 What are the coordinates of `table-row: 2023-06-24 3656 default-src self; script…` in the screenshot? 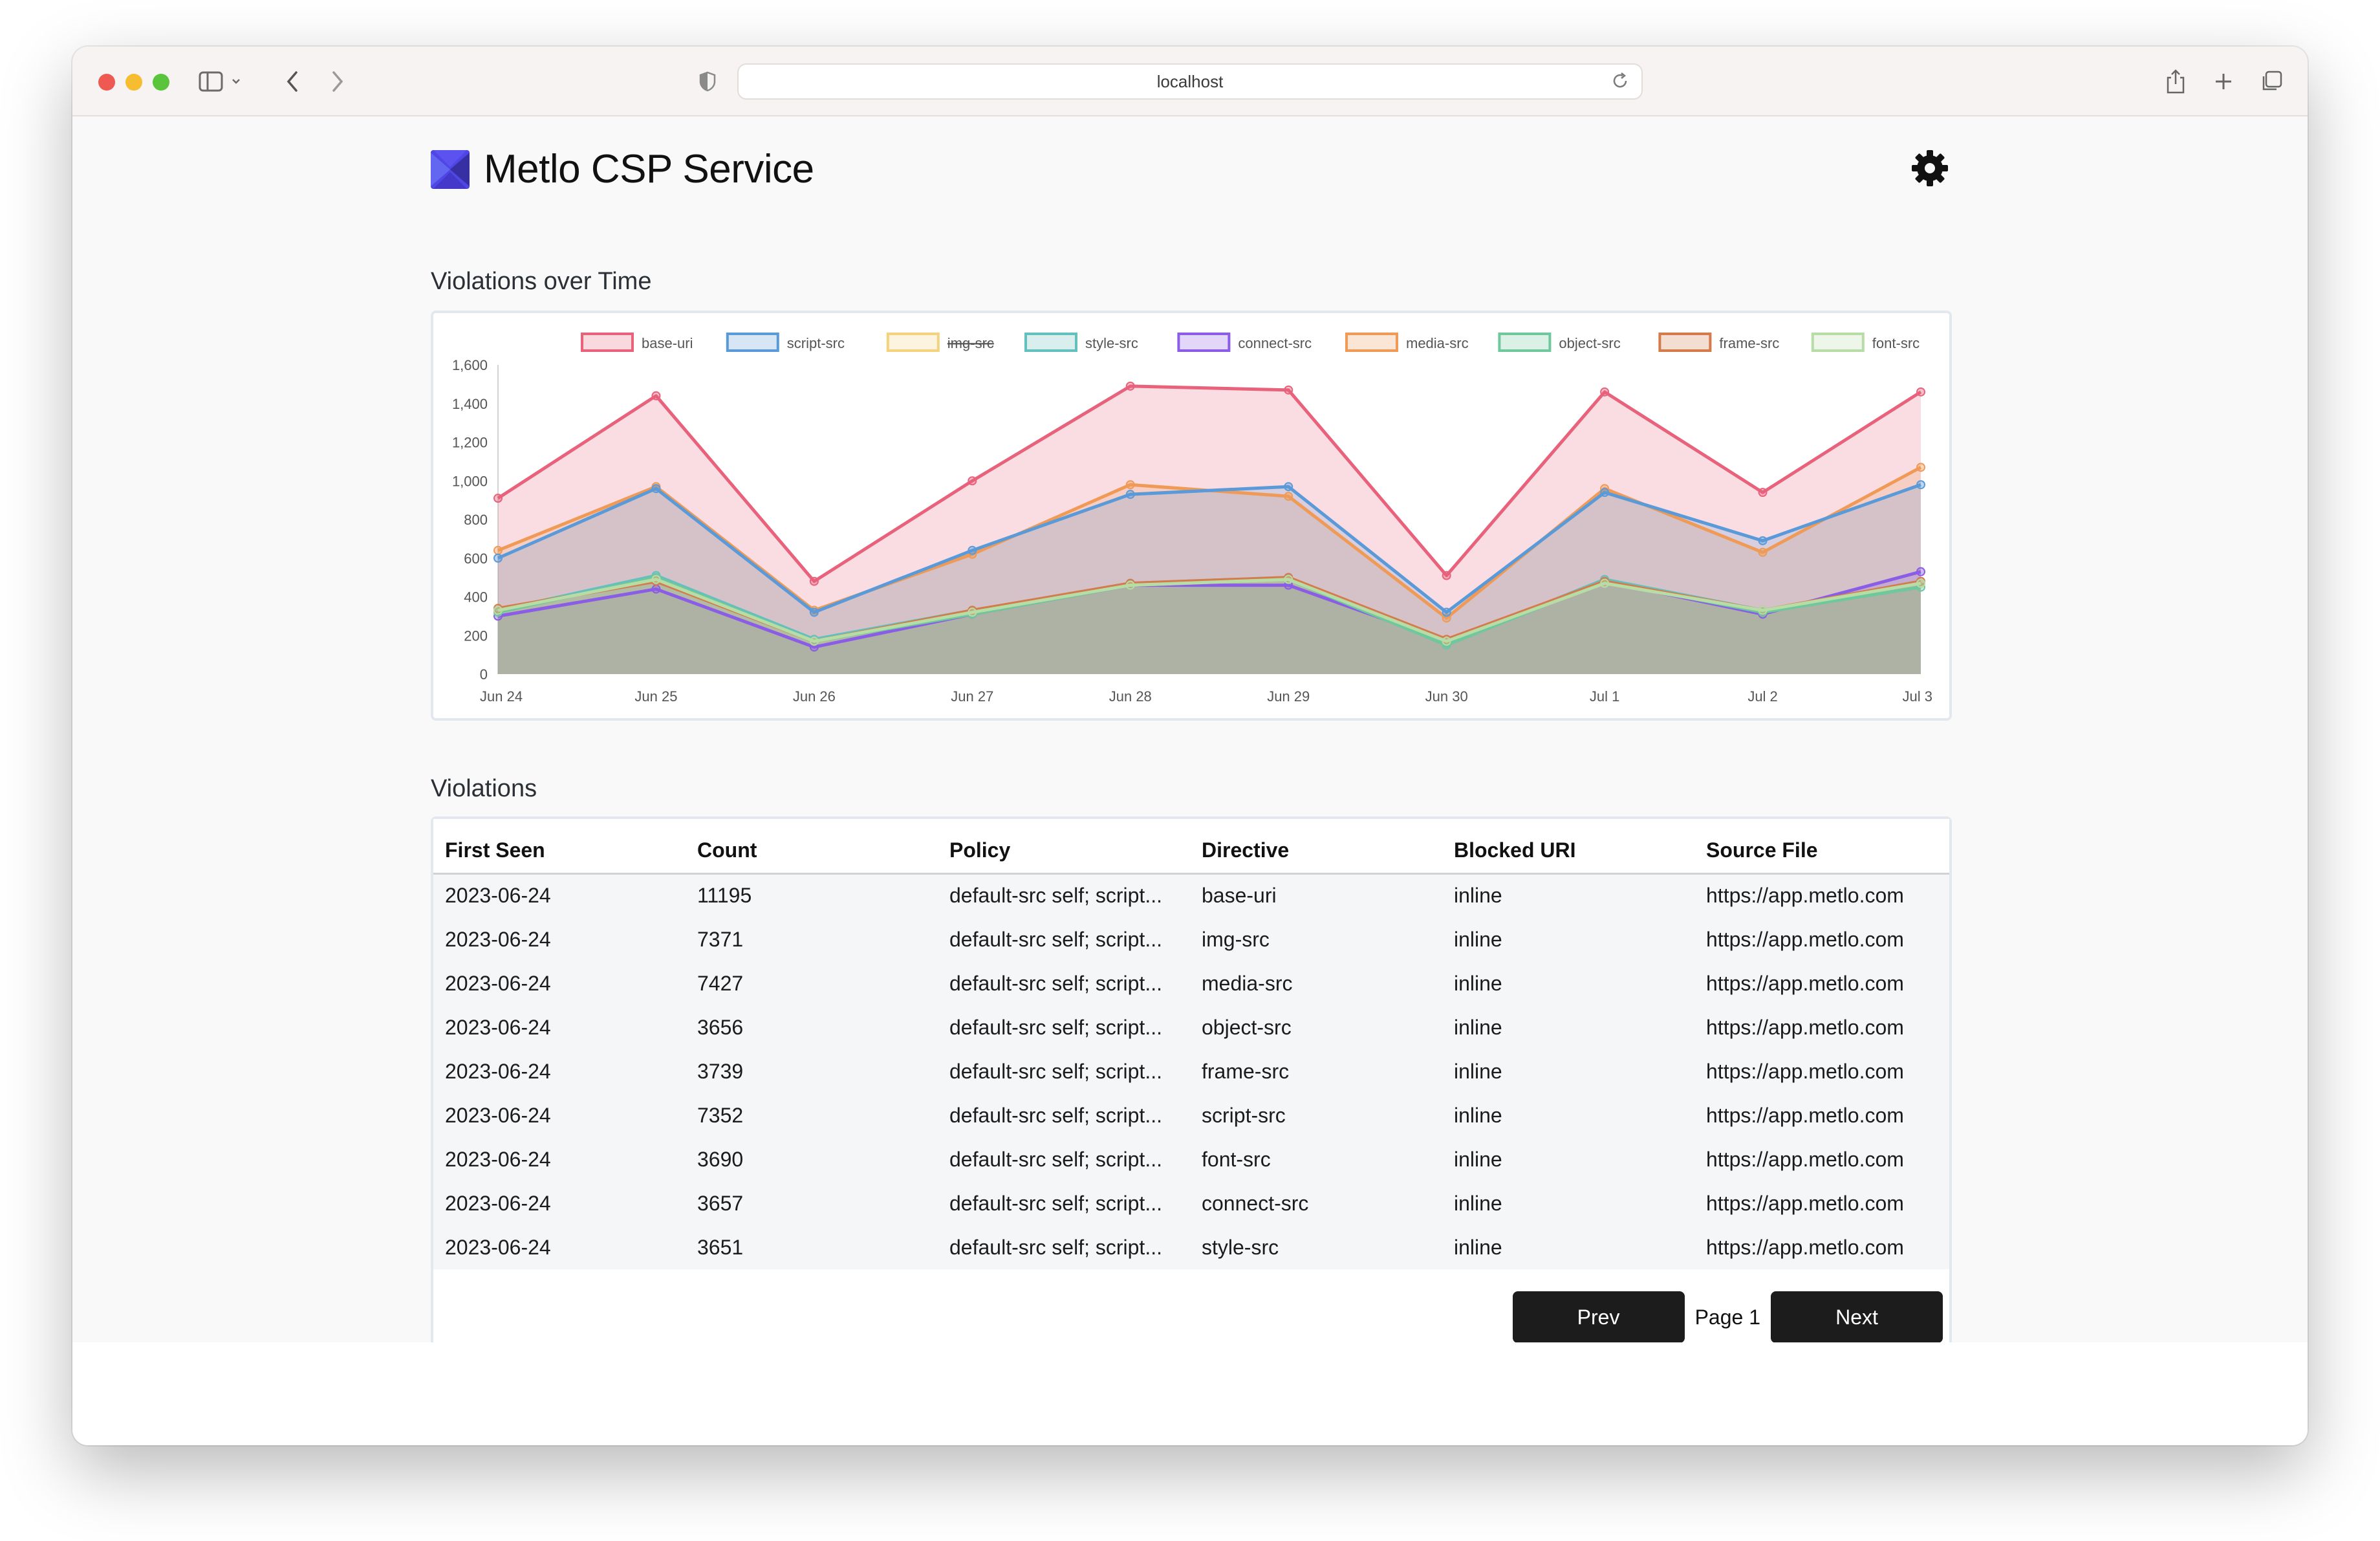 It's located at (1191, 1027).